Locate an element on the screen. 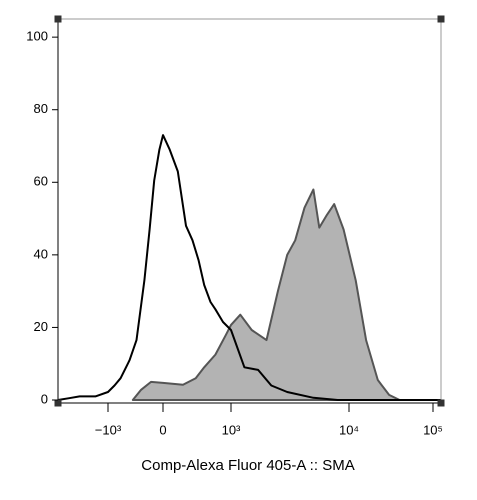 This screenshot has width=477, height=500. y-tick-label: 60 is located at coordinates (41, 181).